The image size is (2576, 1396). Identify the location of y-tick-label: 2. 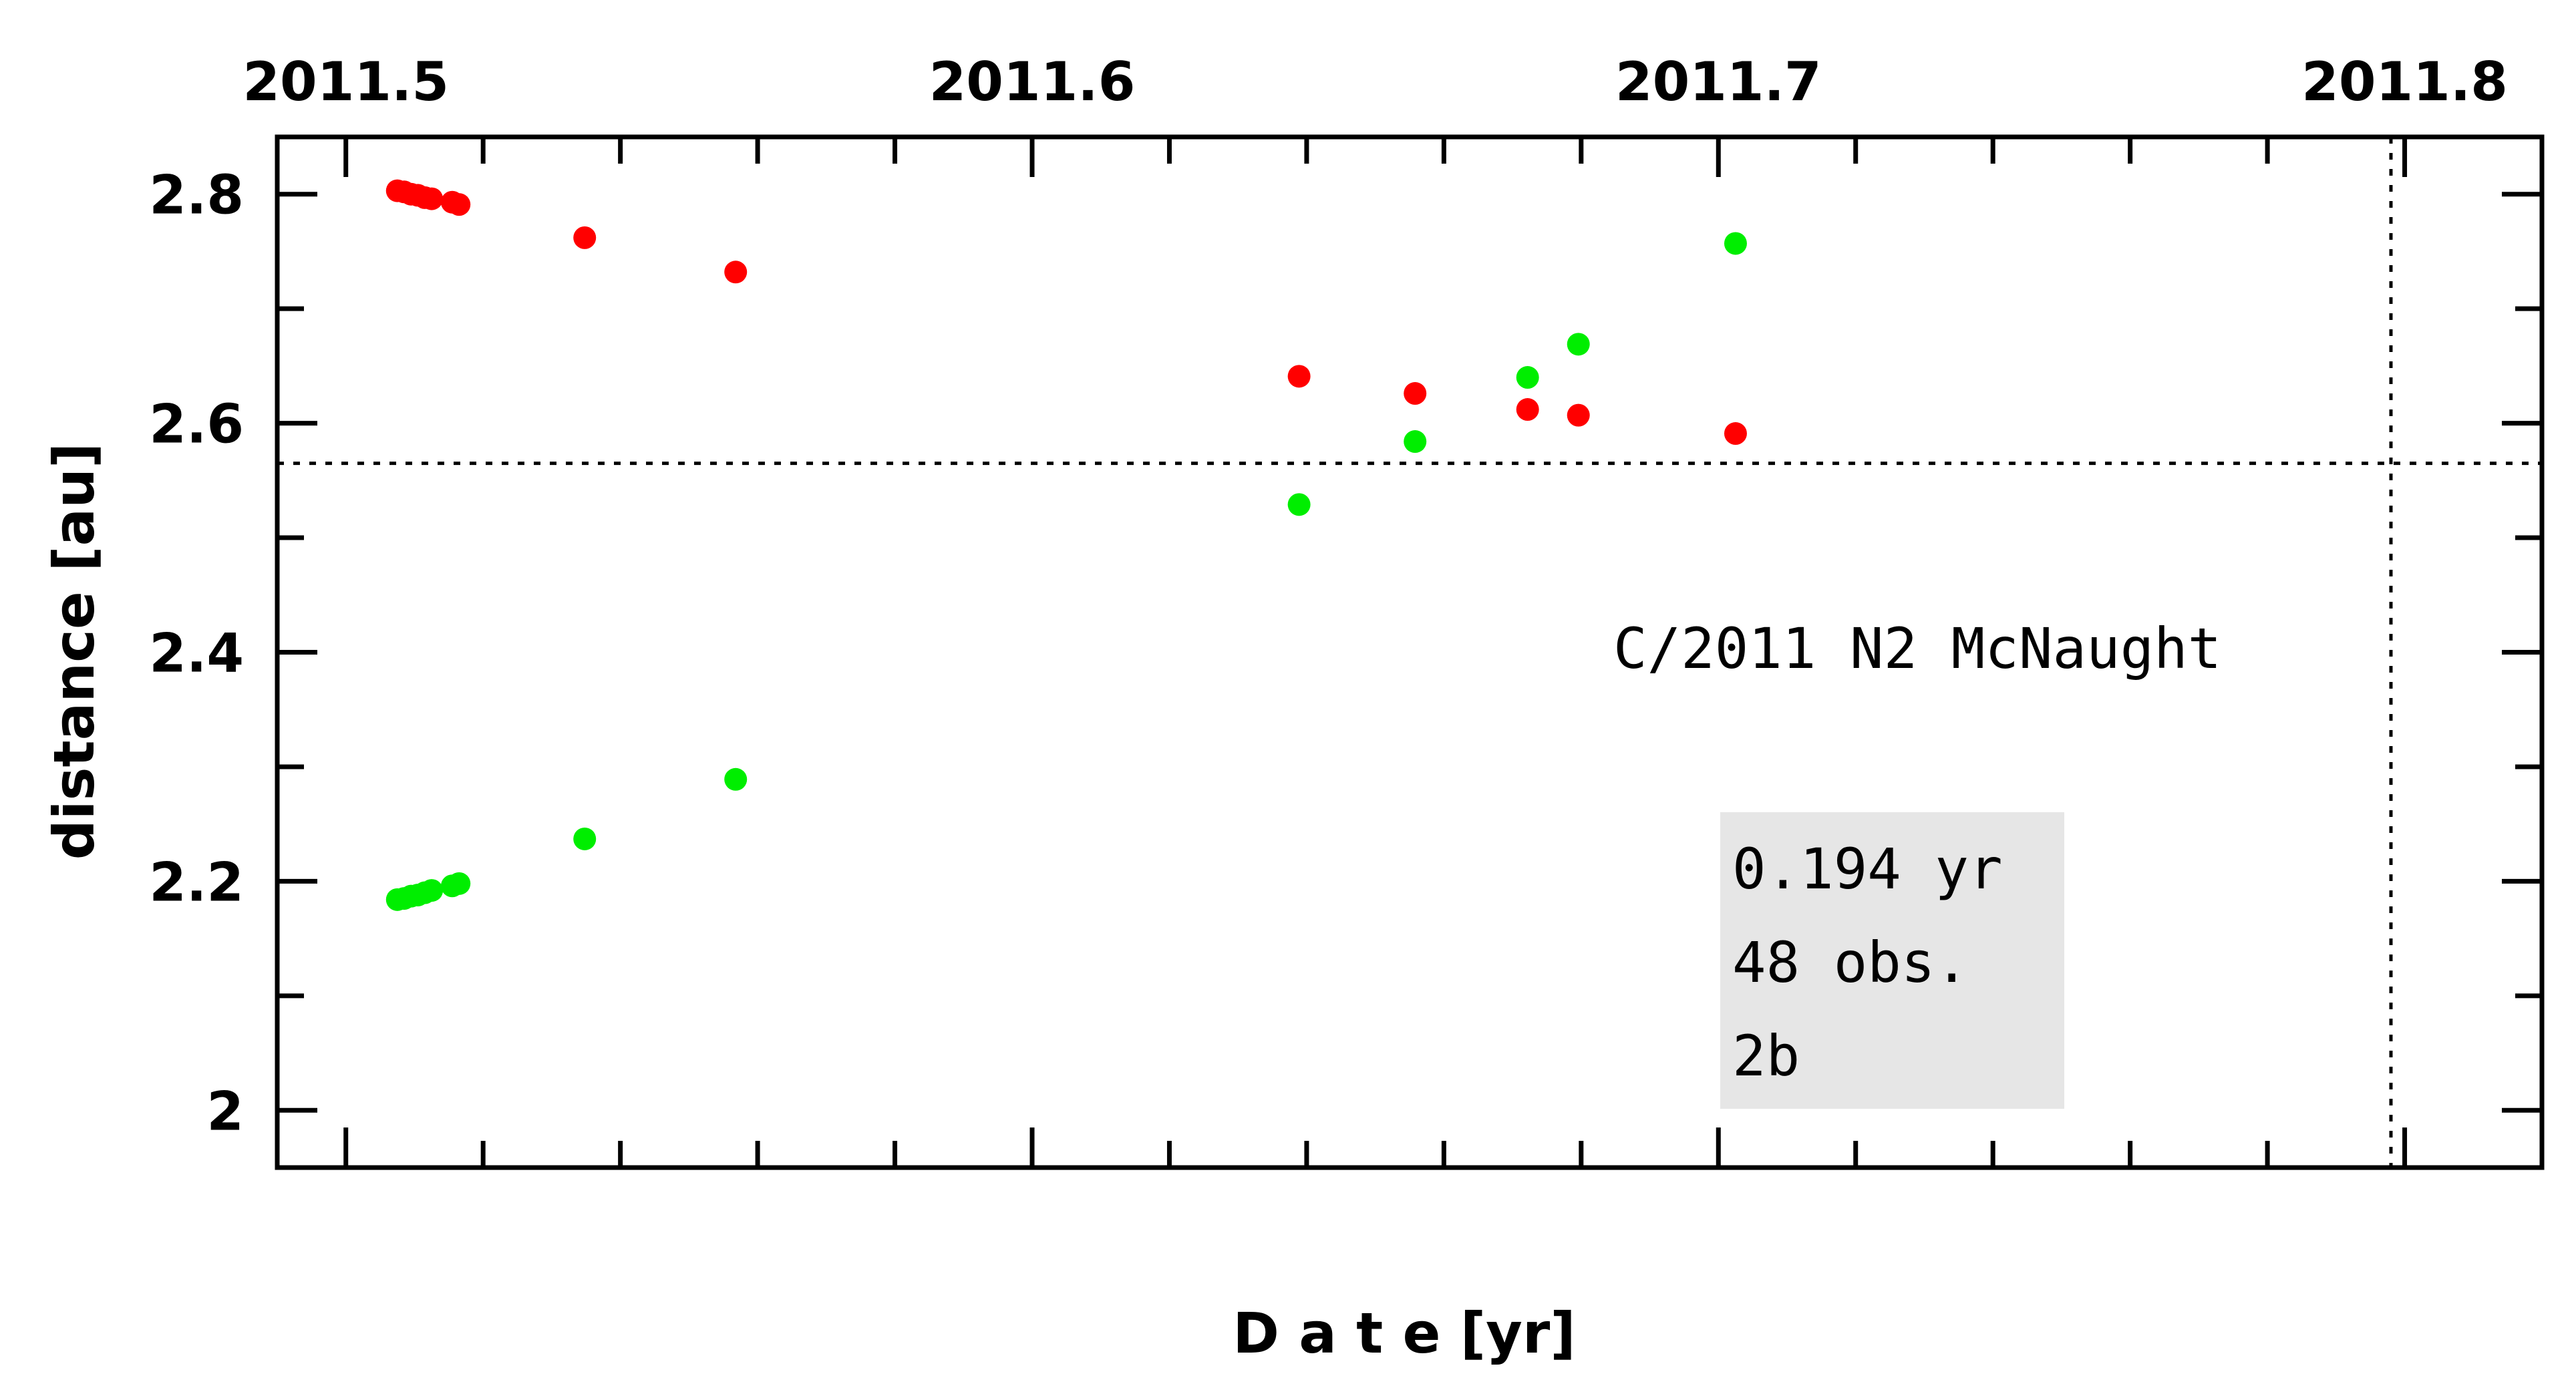
(225, 1111).